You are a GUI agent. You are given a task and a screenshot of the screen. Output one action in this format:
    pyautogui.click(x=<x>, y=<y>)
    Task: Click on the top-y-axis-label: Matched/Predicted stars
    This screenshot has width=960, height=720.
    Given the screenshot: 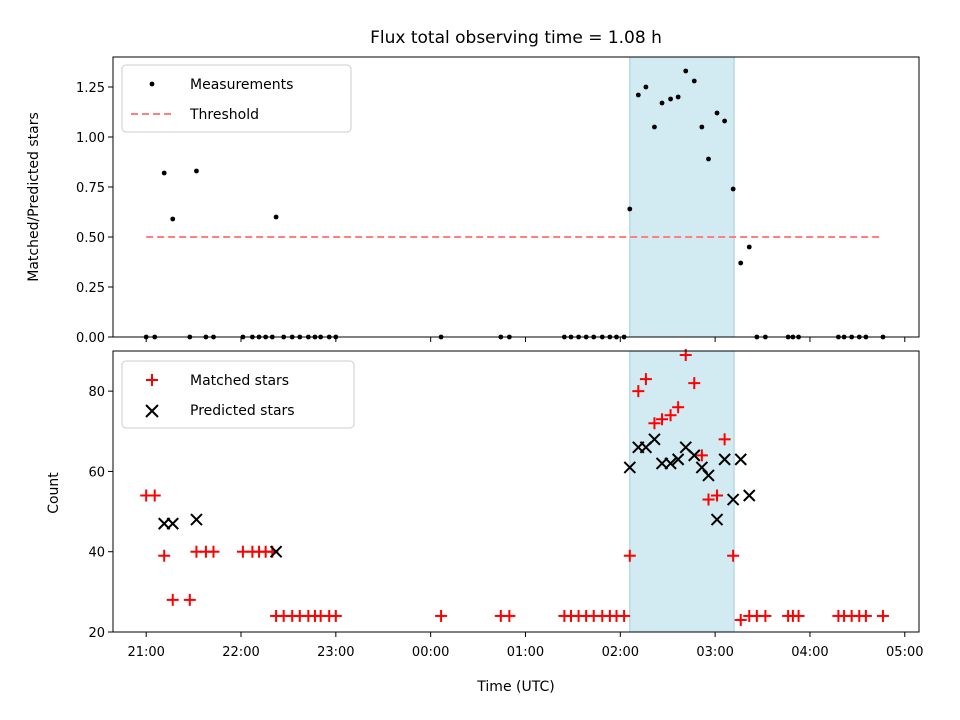 What is the action you would take?
    pyautogui.click(x=34, y=197)
    